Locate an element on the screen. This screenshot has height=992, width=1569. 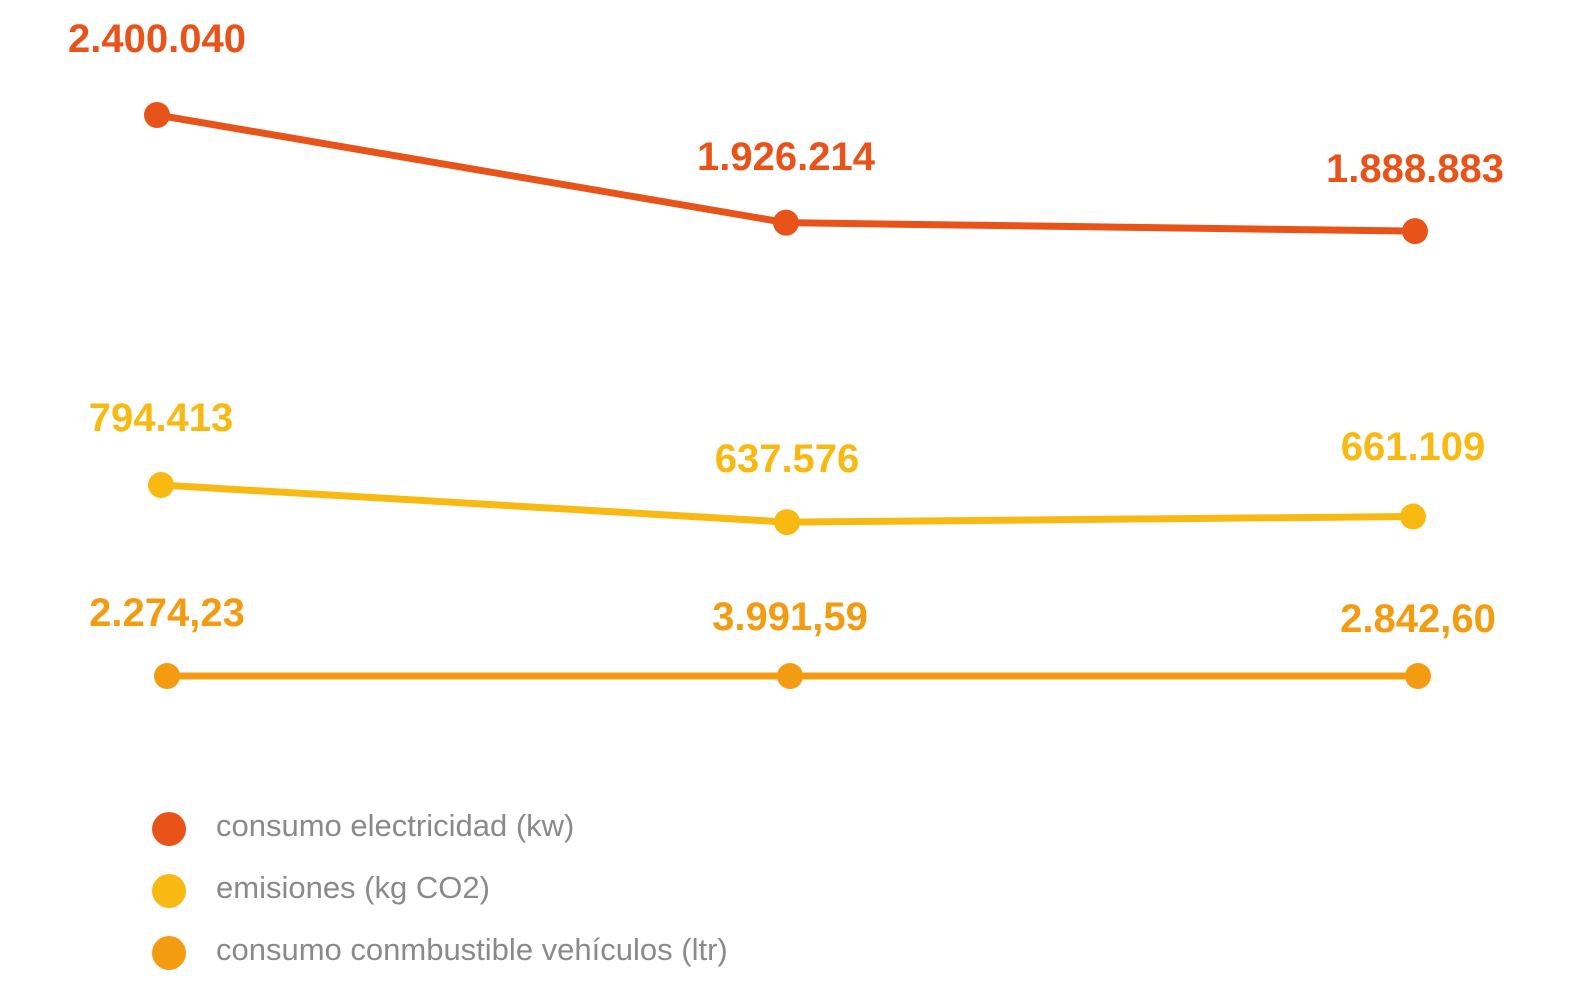
legend-marker-electricidad is located at coordinates (169, 829).